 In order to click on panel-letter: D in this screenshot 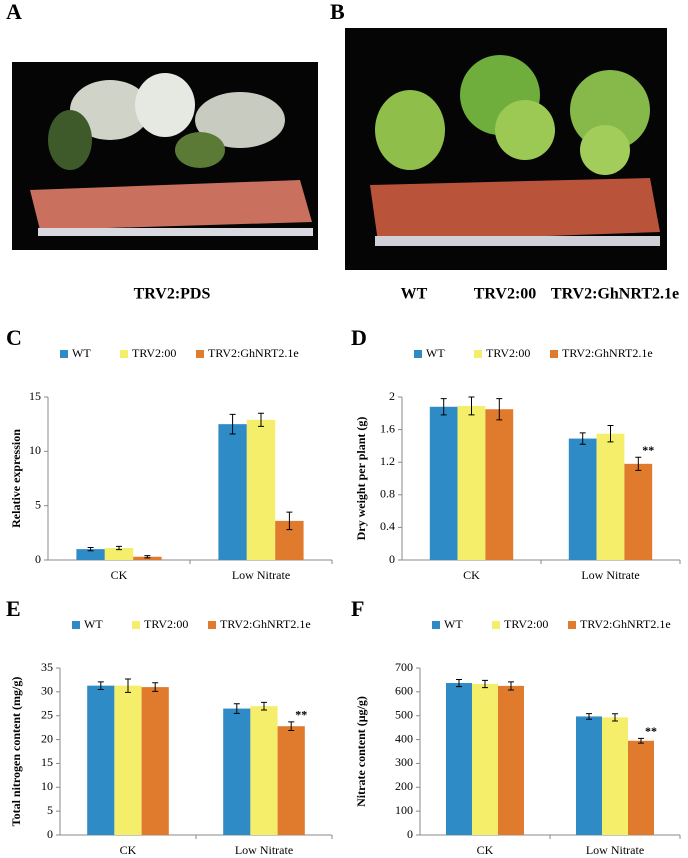, I will do `click(359, 337)`.